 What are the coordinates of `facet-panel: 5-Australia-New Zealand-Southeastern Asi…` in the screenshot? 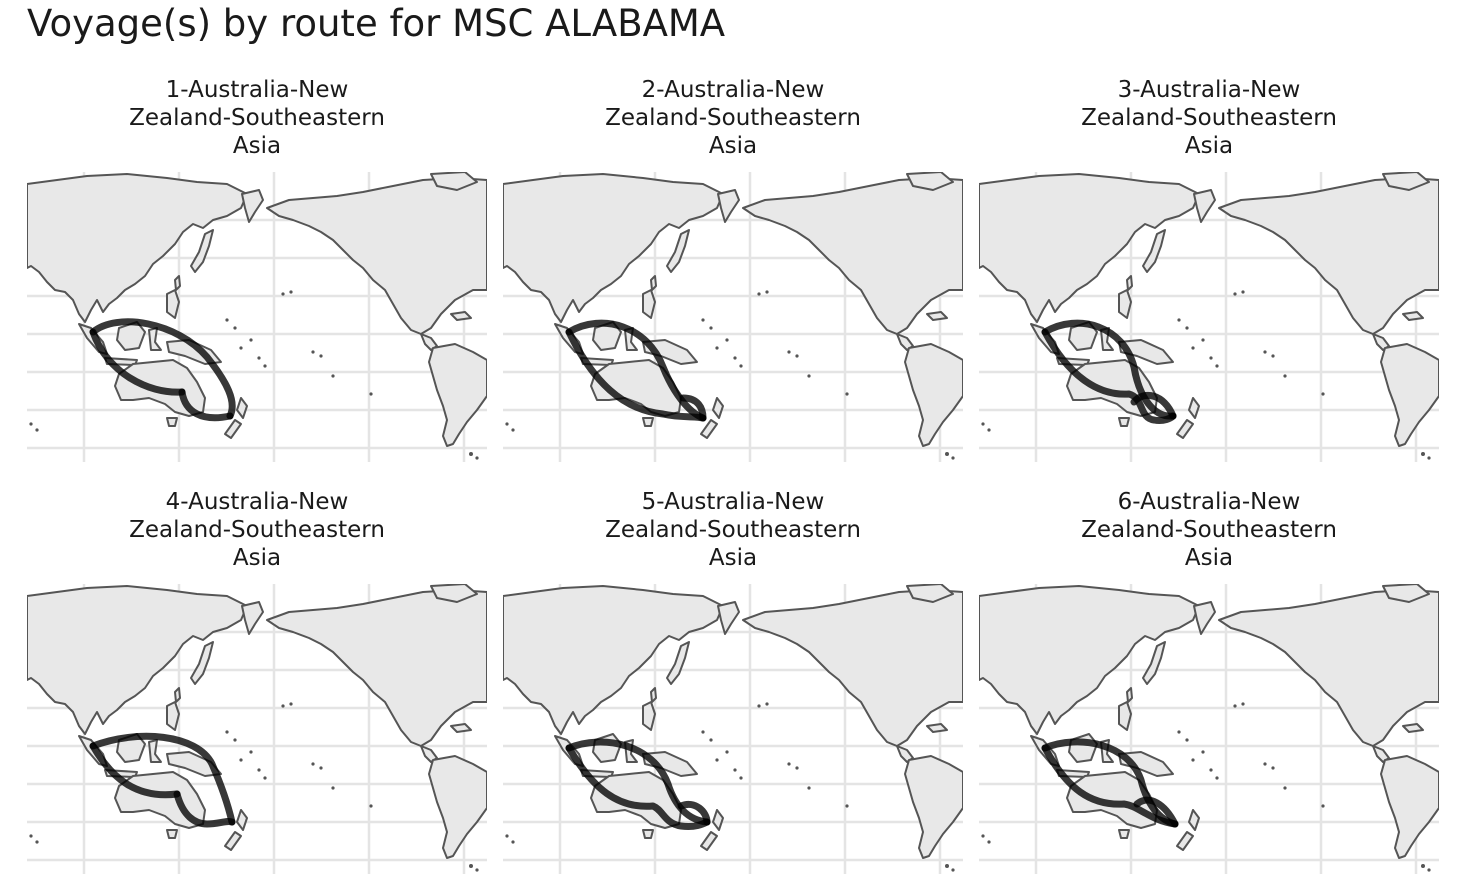 It's located at (733, 688).